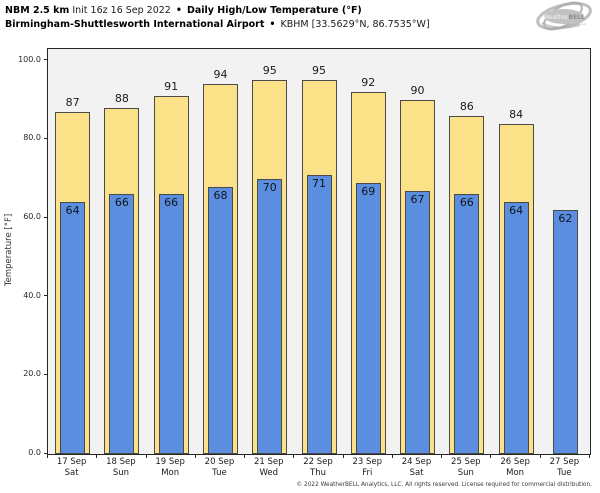  What do you see at coordinates (9, 250) in the screenshot?
I see `y-axis-title: Temperature [°F]` at bounding box center [9, 250].